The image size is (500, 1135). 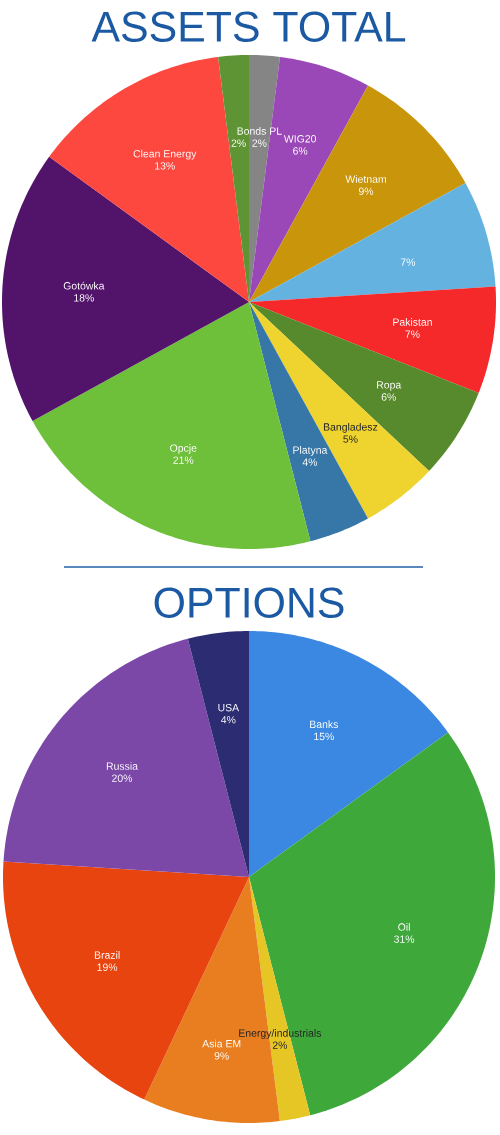 What do you see at coordinates (229, 707) in the screenshot?
I see `slice-label: USA` at bounding box center [229, 707].